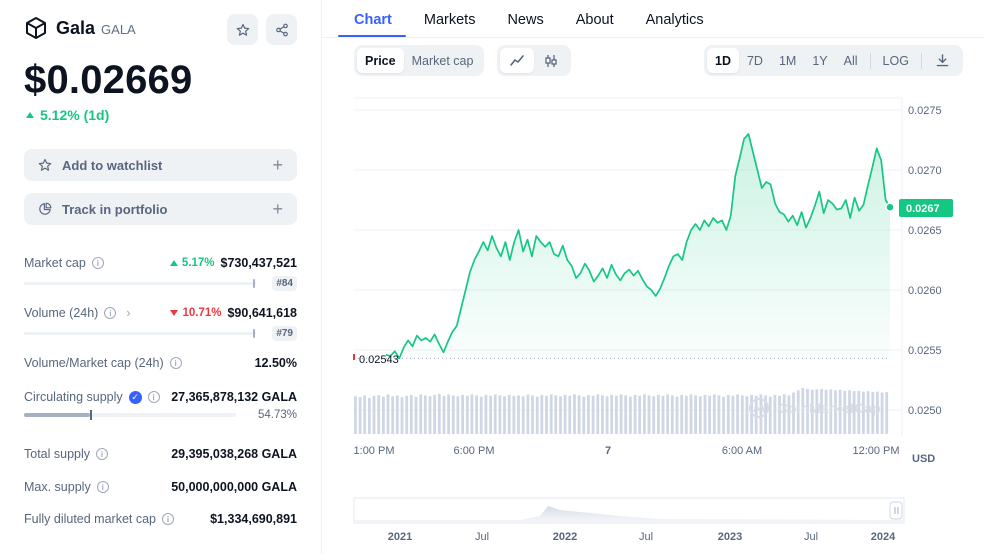 This screenshot has height=554, width=984. Describe the element at coordinates (281, 29) in the screenshot. I see `share-button` at that location.